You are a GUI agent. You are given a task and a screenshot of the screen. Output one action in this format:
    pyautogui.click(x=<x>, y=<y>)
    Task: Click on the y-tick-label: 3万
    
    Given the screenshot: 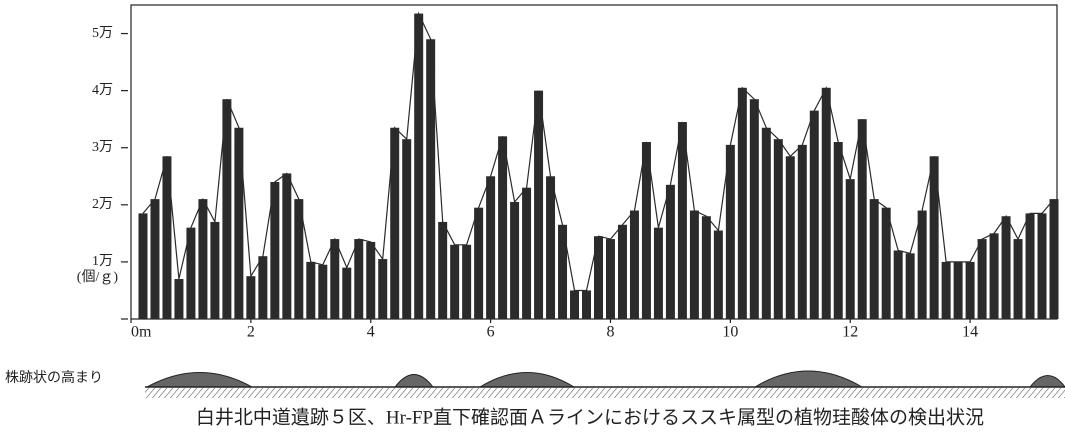 What is the action you would take?
    pyautogui.click(x=102, y=147)
    